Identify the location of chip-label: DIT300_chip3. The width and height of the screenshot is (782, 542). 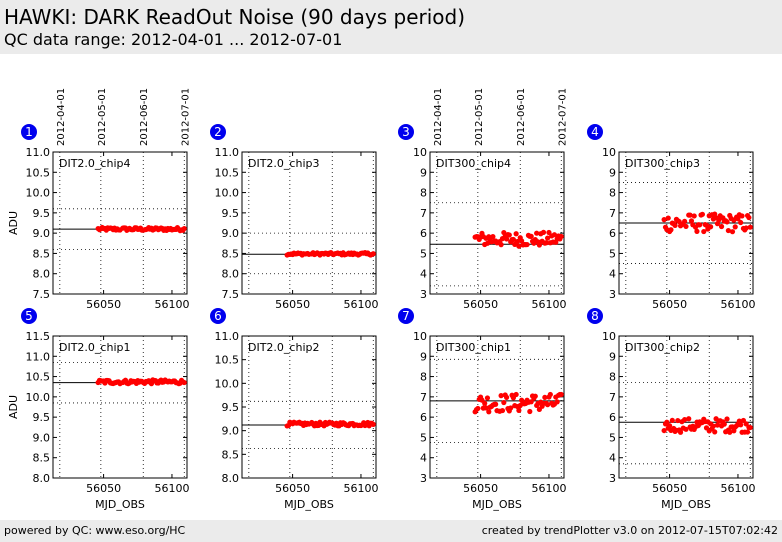
(662, 163).